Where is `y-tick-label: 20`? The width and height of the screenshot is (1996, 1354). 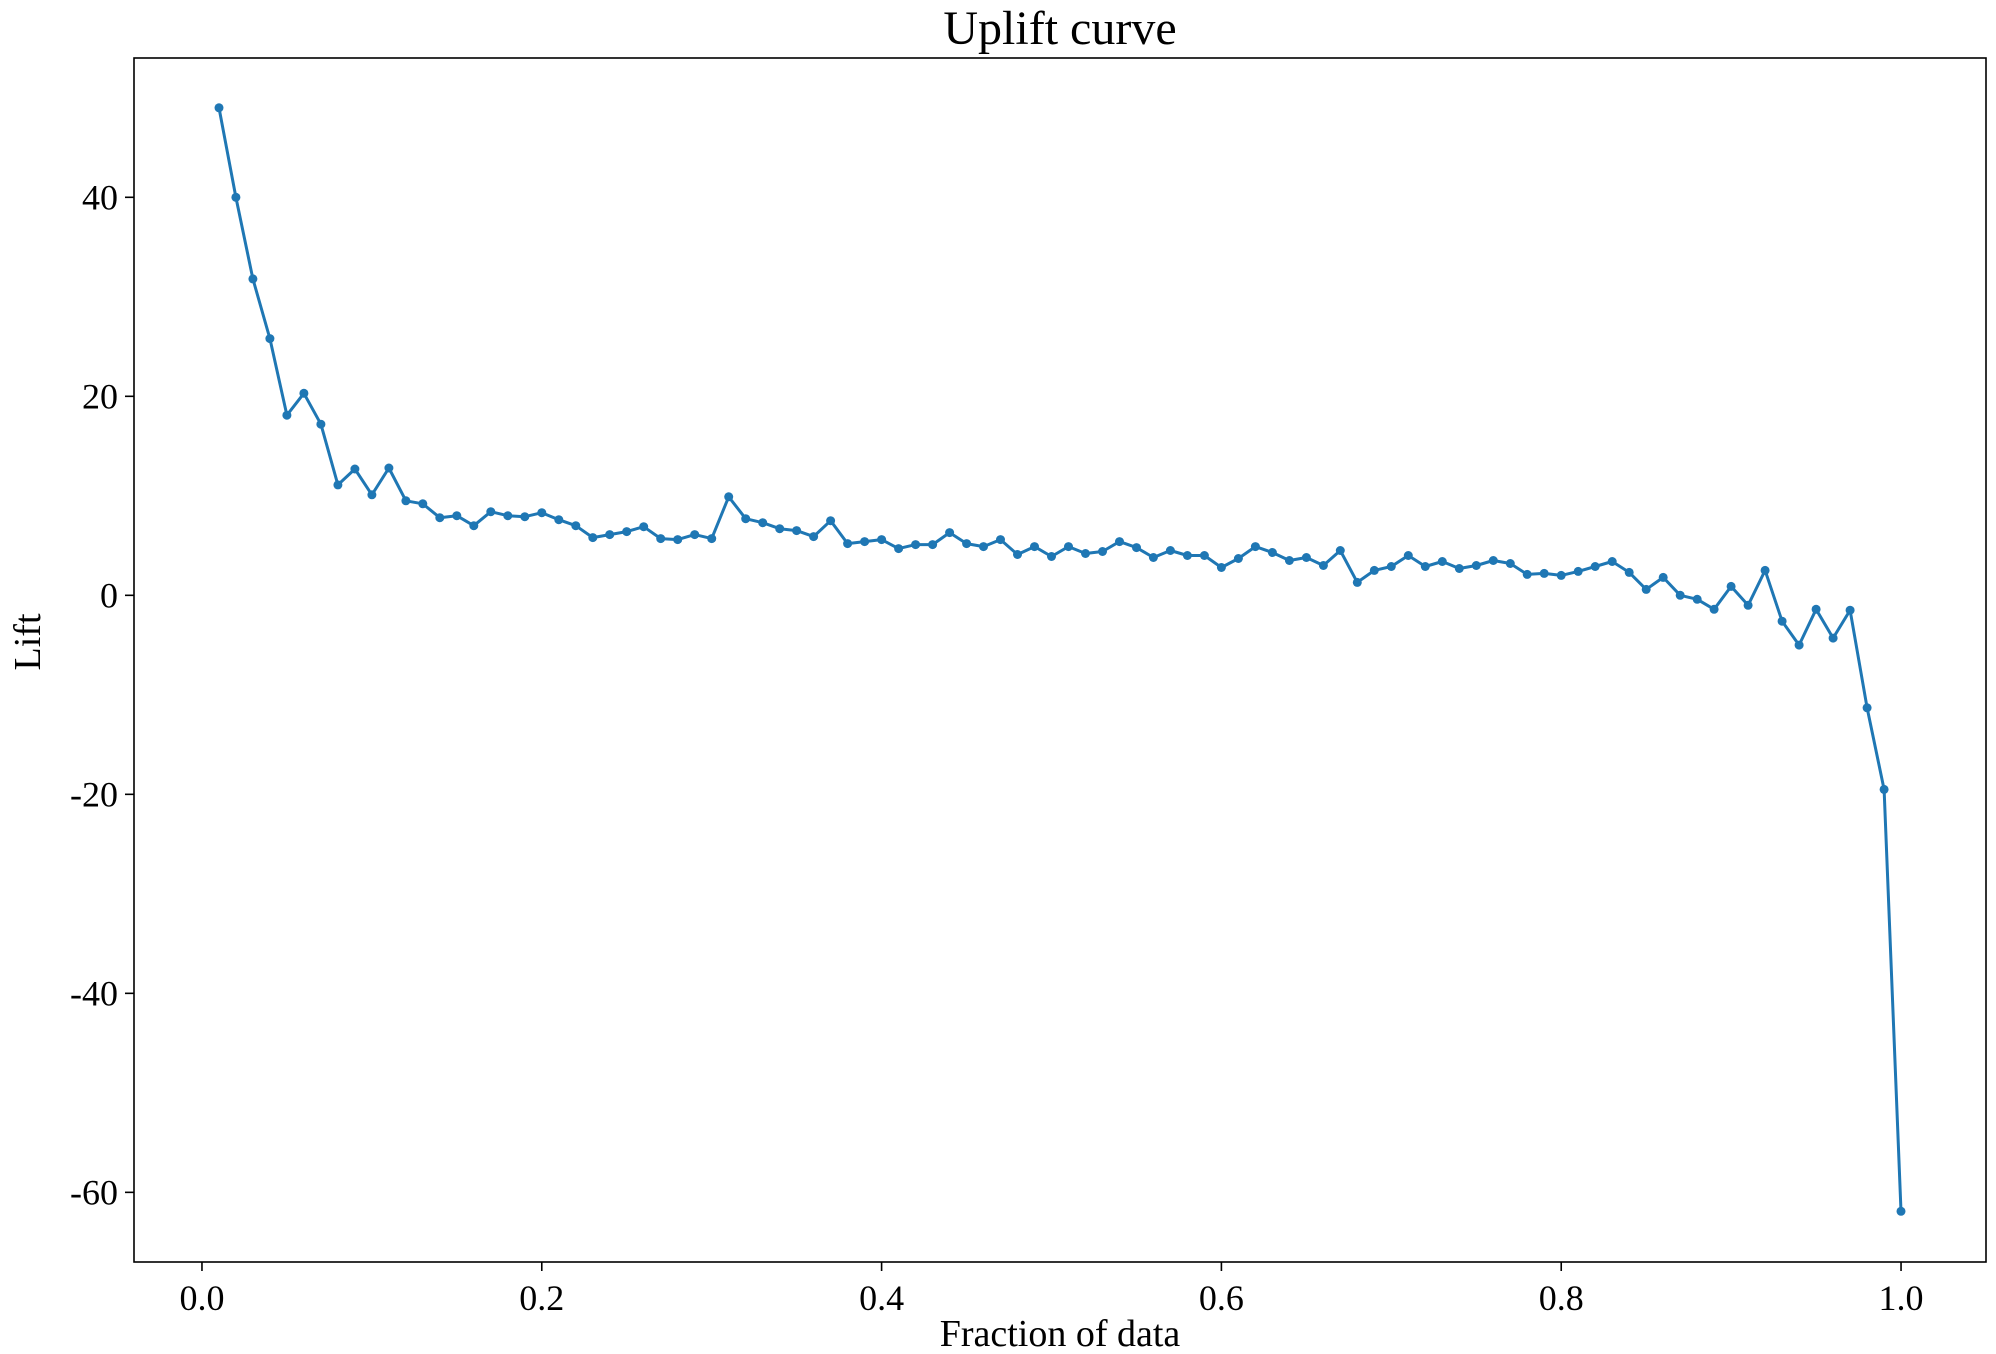
y-tick-label: 20 is located at coordinates (100, 396).